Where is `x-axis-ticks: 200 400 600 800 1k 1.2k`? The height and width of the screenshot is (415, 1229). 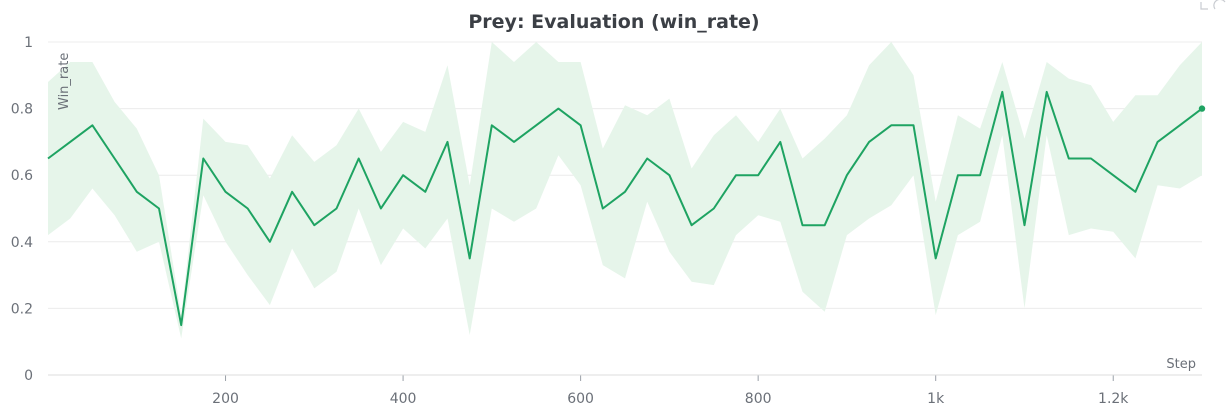
x-axis-ticks: 200 400 600 800 1k 1.2k is located at coordinates (625, 390).